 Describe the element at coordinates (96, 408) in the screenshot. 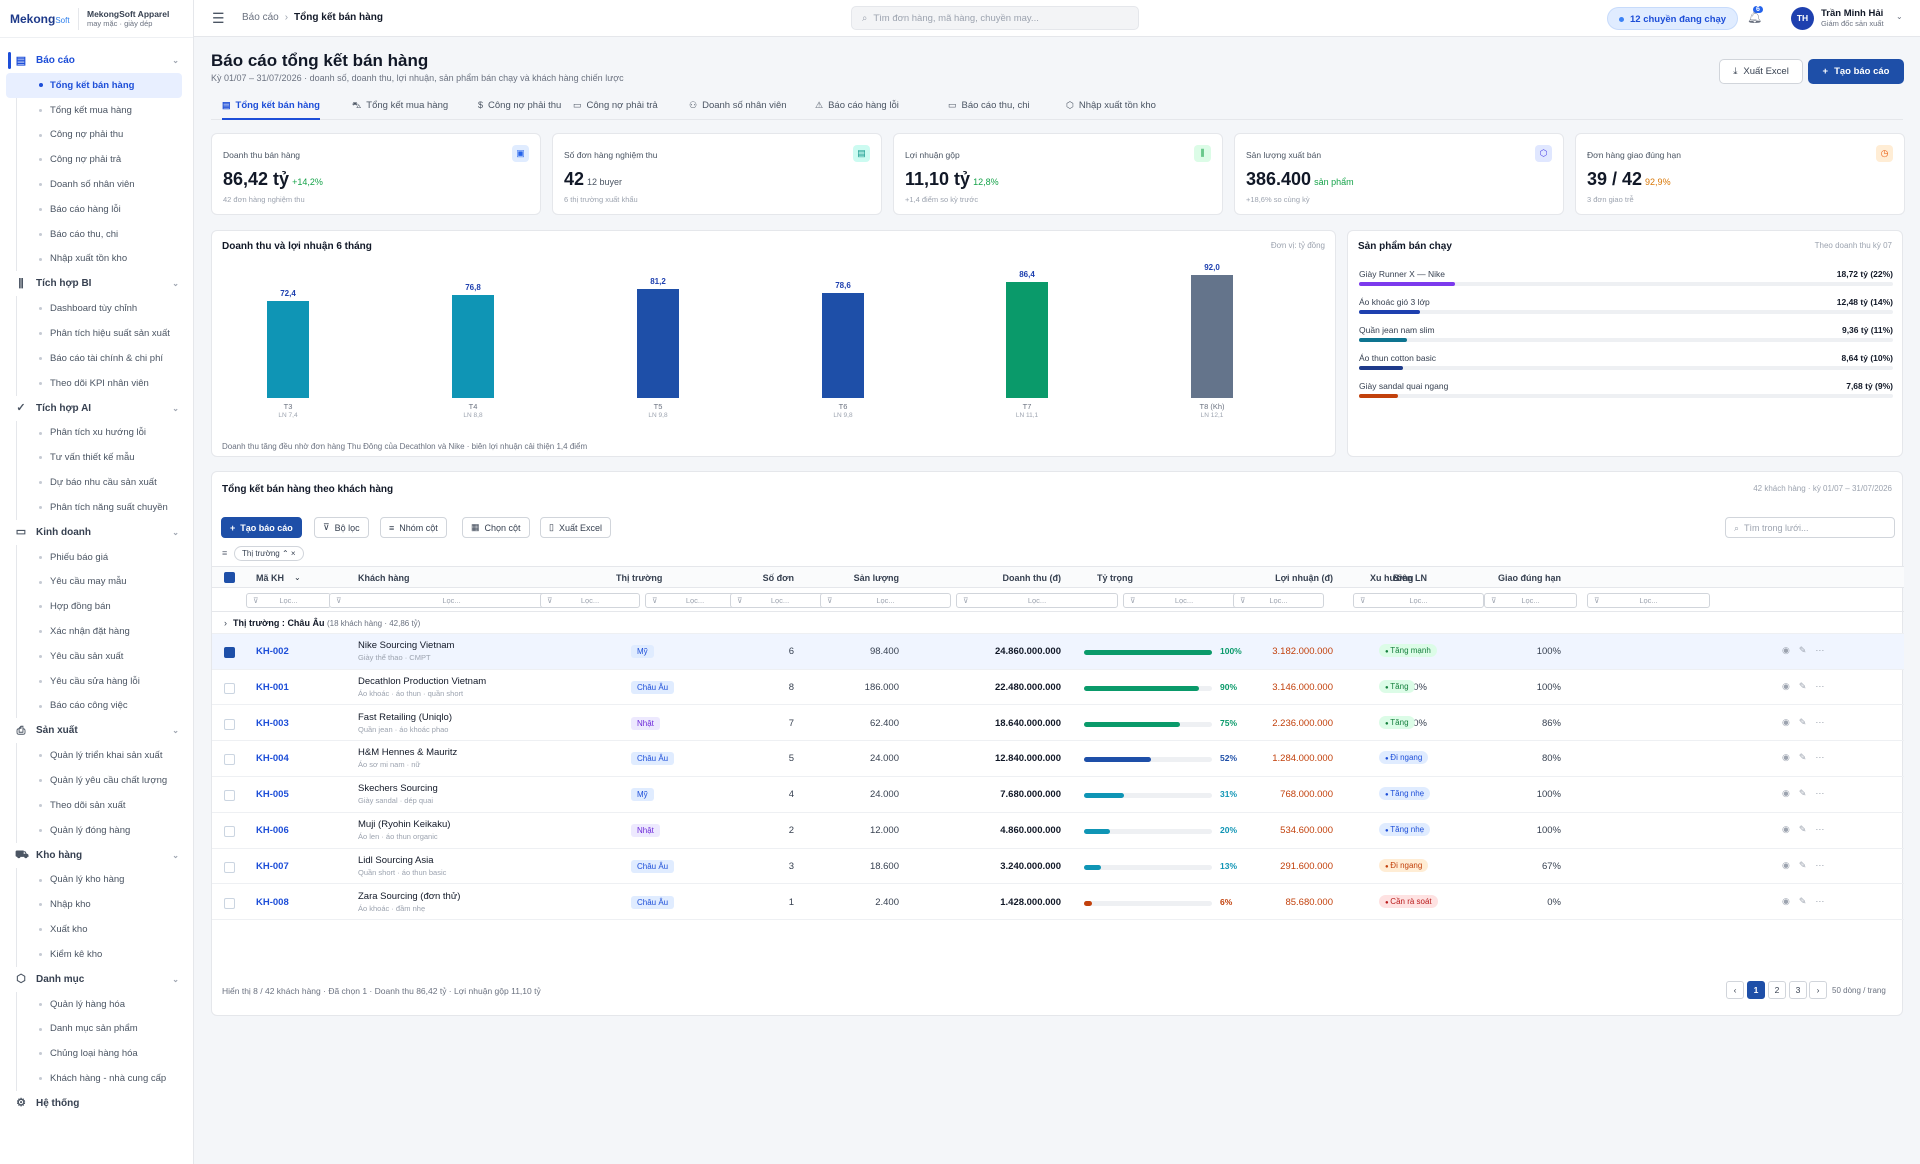

I see `sidebar-group-2: ✓ Tích hợp AI ⌄` at that location.